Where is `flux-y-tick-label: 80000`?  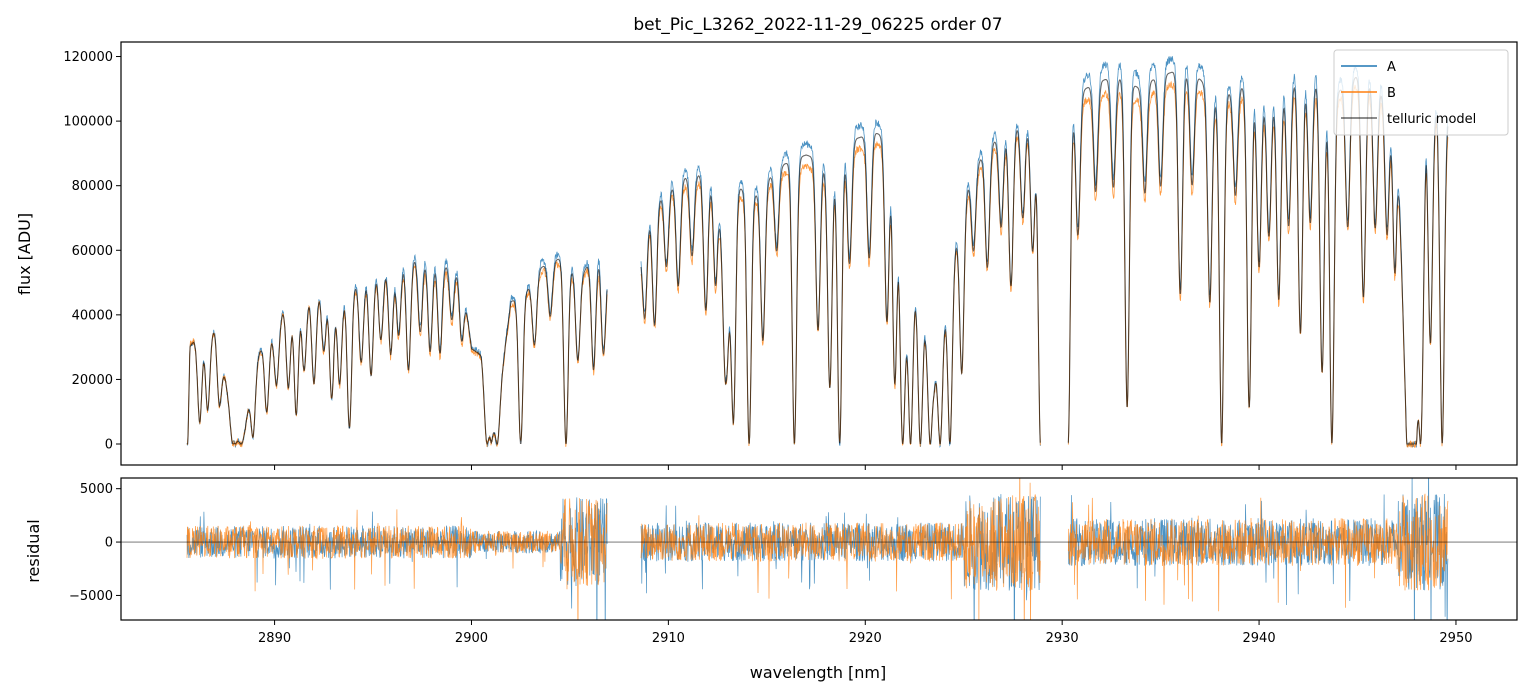
flux-y-tick-label: 80000 is located at coordinates (92, 186).